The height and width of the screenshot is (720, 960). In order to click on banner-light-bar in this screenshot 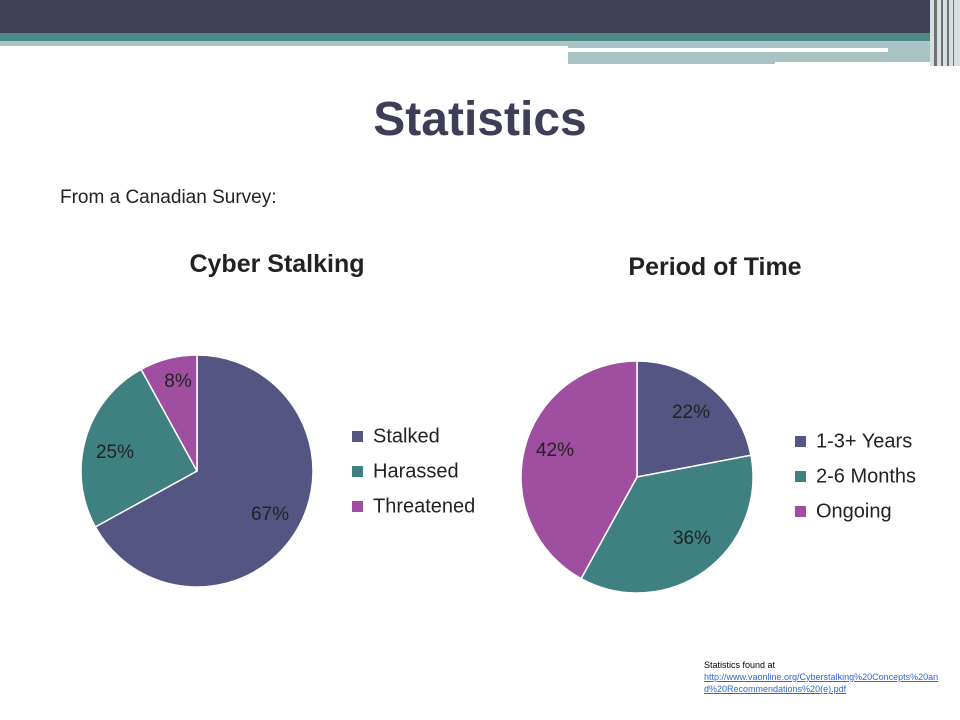, I will do `click(284, 43)`.